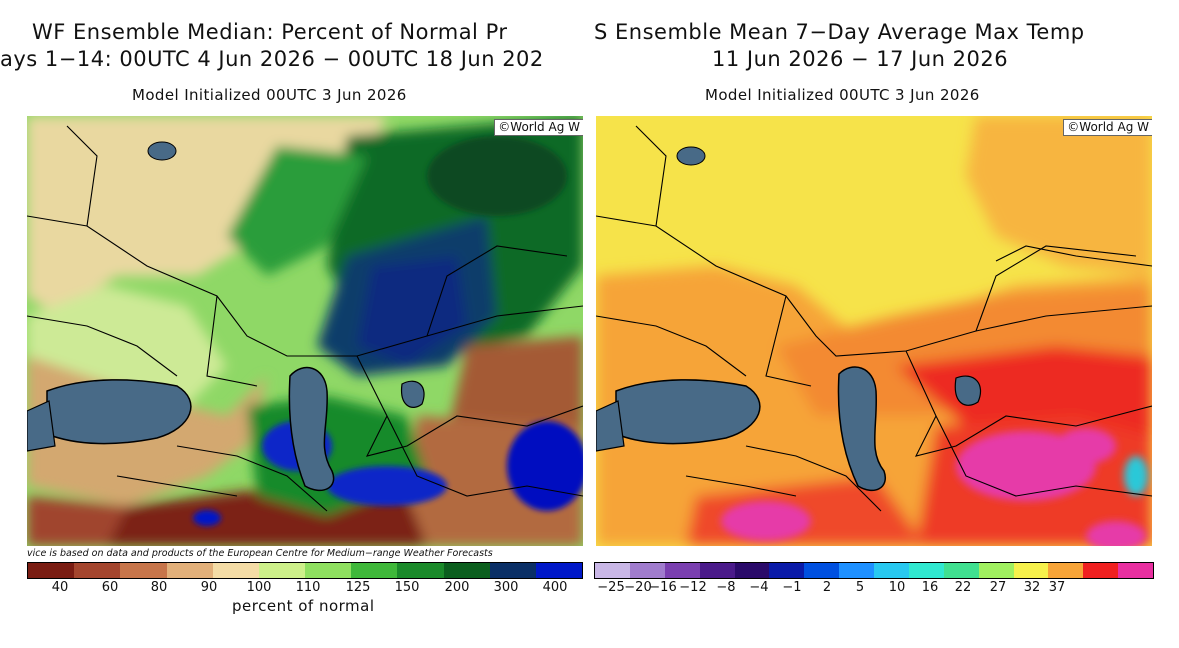 This screenshot has height=648, width=1179. What do you see at coordinates (407, 587) in the screenshot?
I see `precip-tick-label: 150` at bounding box center [407, 587].